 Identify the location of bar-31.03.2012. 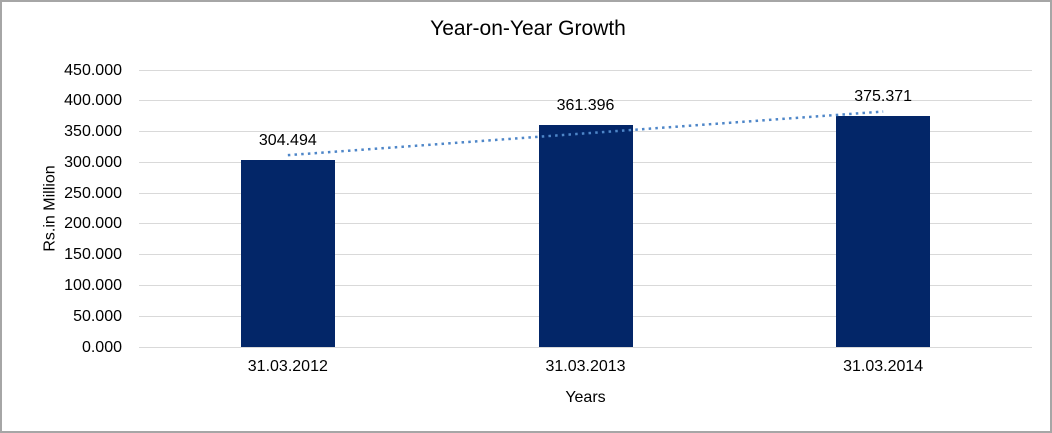
(287, 253).